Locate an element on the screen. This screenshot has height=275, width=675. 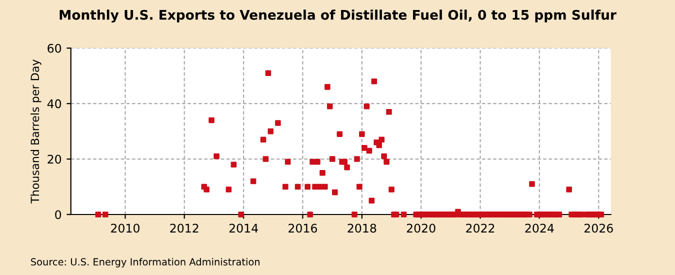
y-tick-label: 0 is located at coordinates (58, 215).